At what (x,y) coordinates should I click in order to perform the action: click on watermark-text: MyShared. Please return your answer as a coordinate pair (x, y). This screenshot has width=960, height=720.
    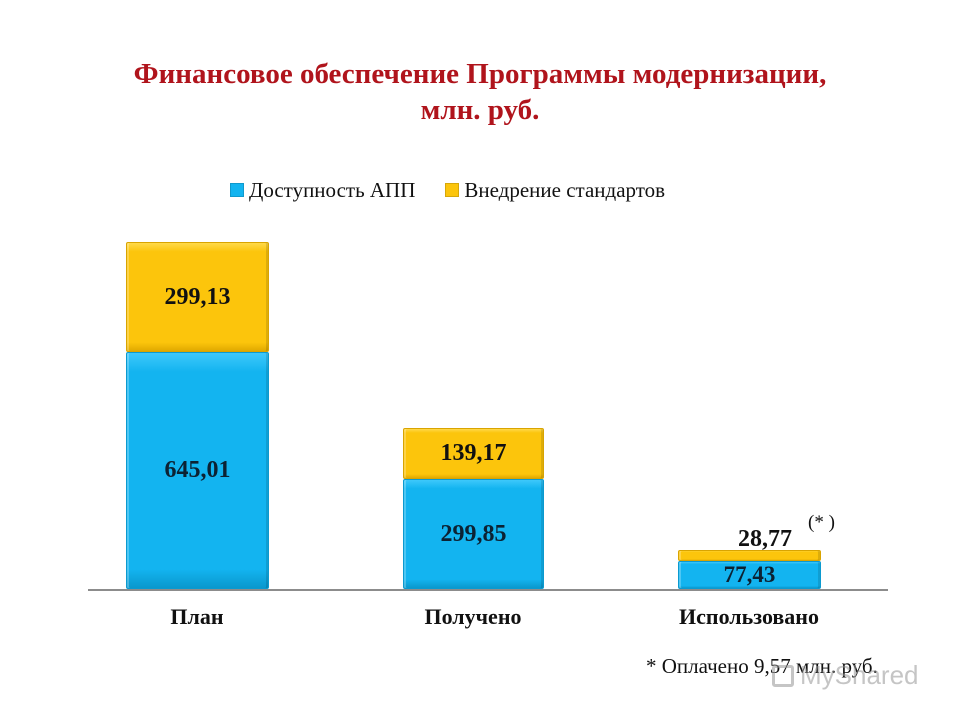
    Looking at the image, I should click on (859, 675).